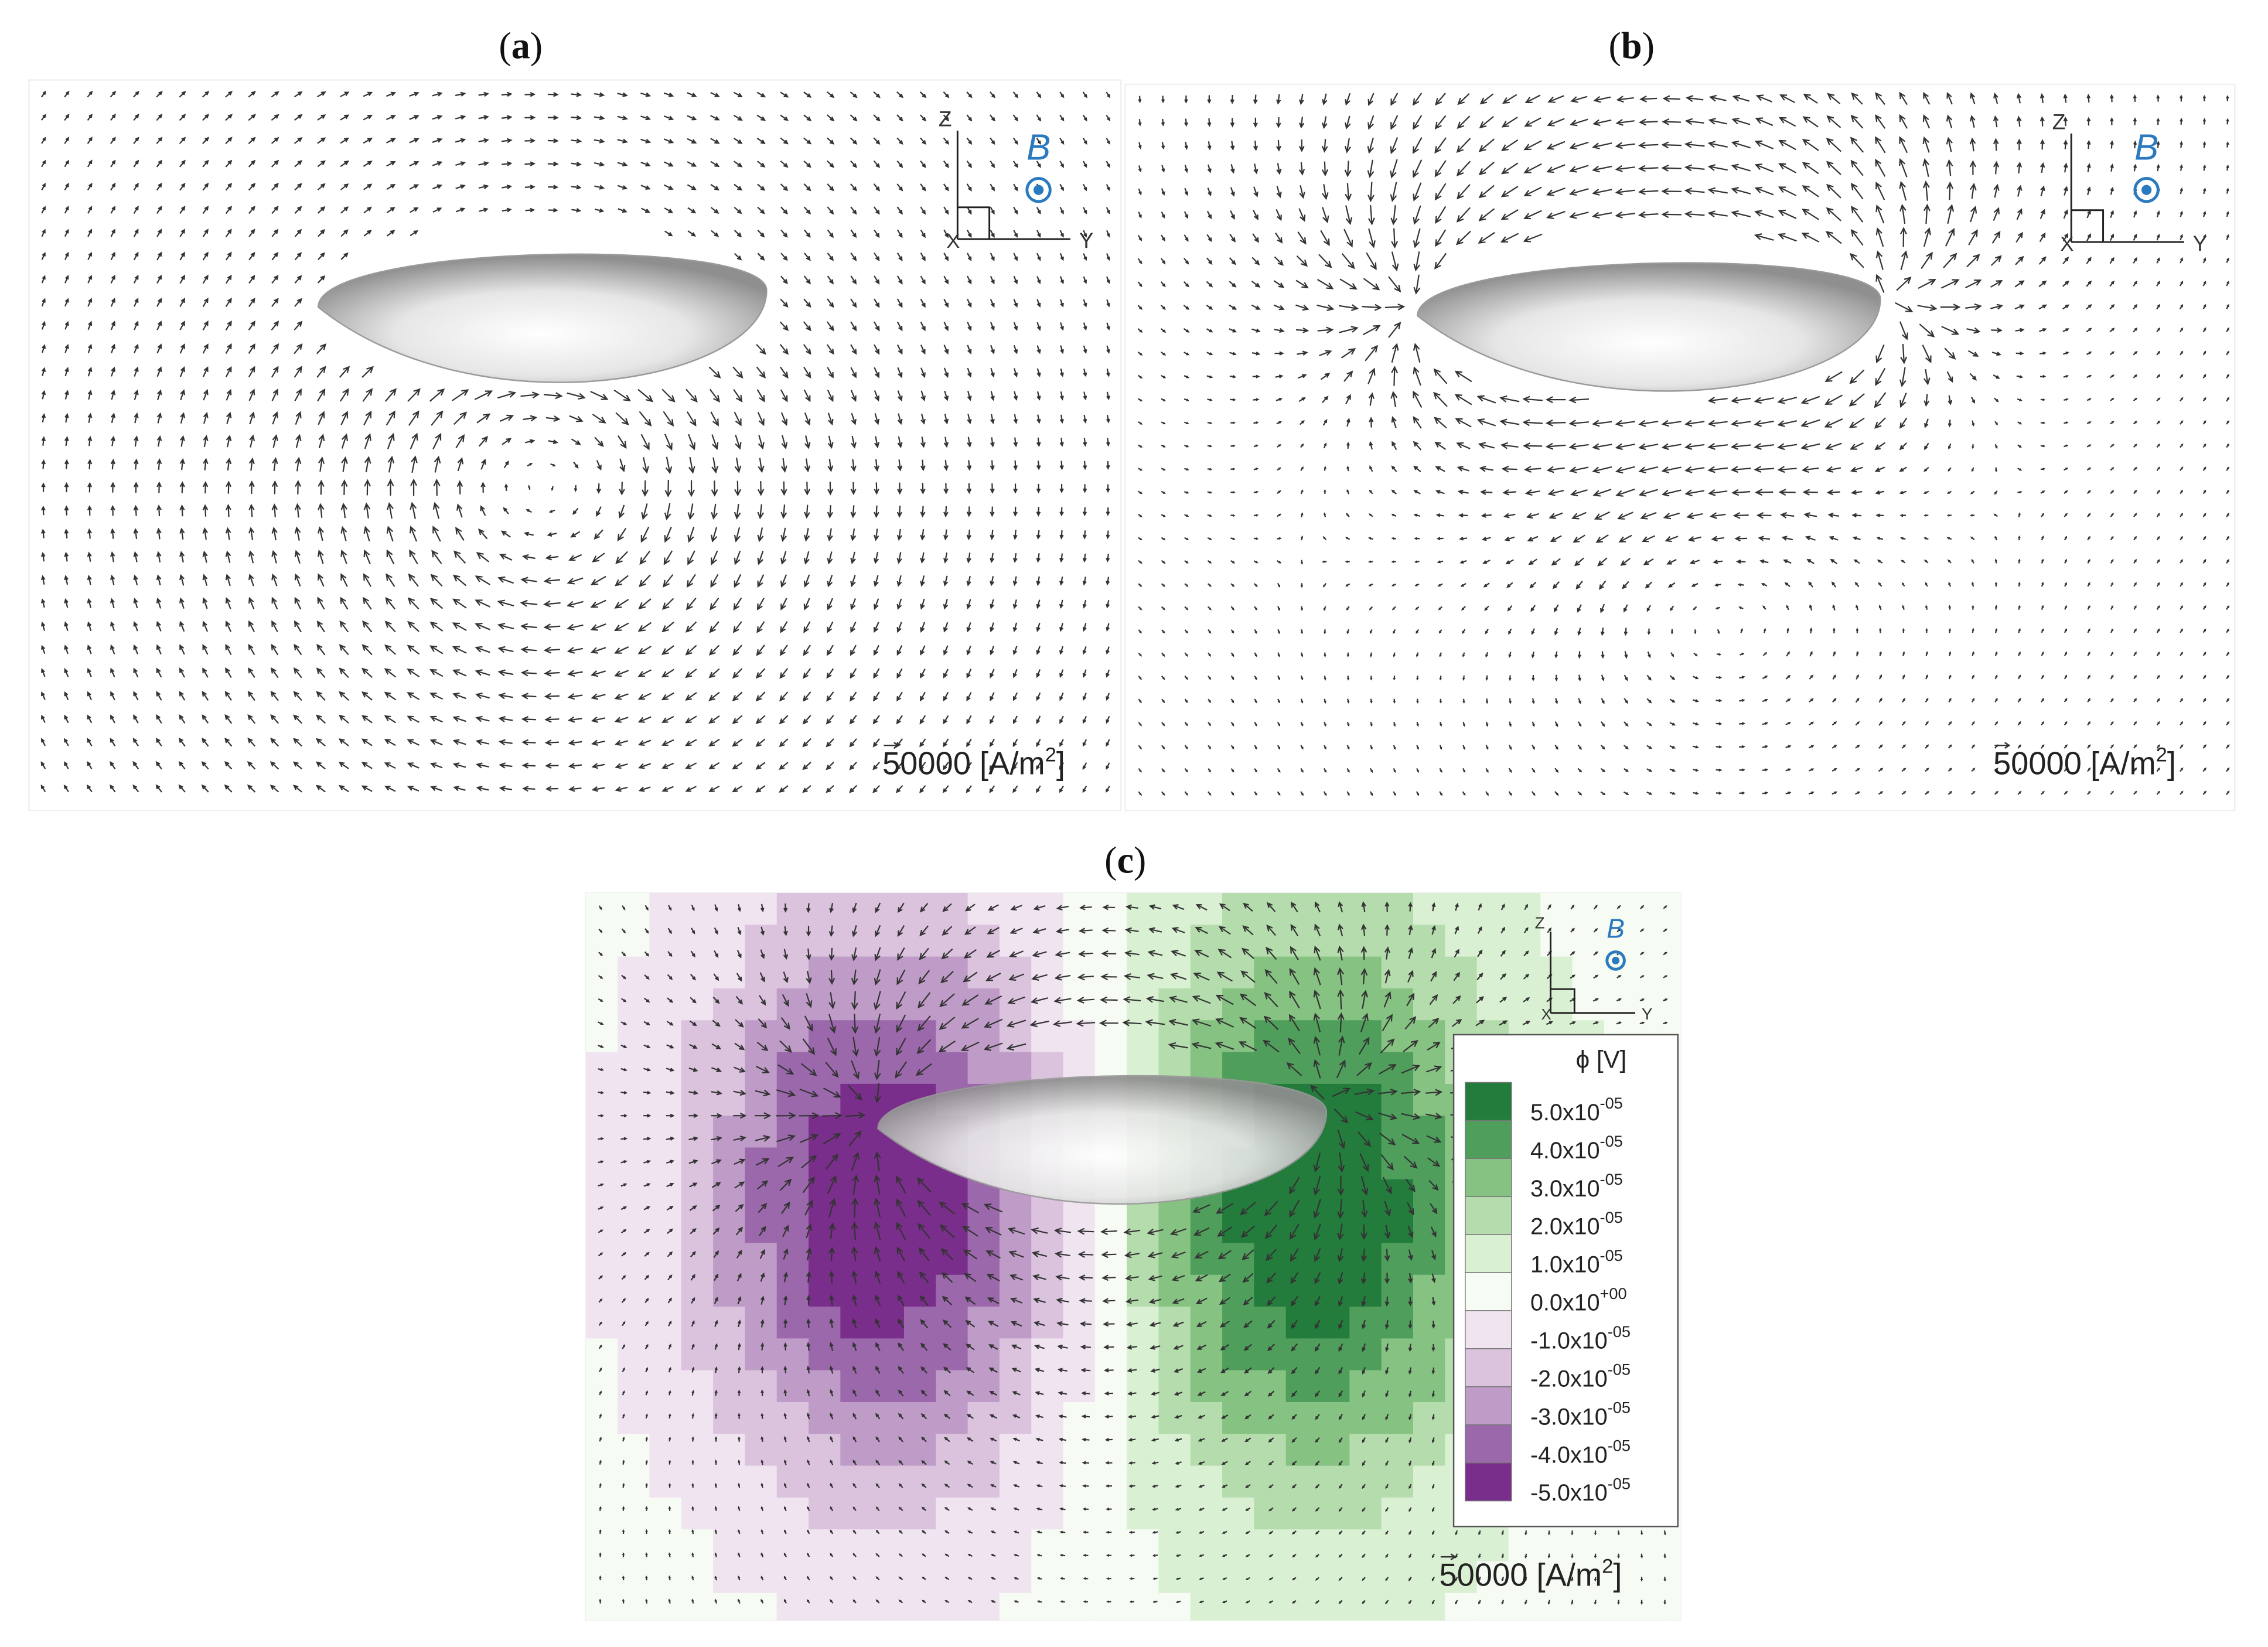  What do you see at coordinates (1546, 1015) in the screenshot?
I see `axis-label: X` at bounding box center [1546, 1015].